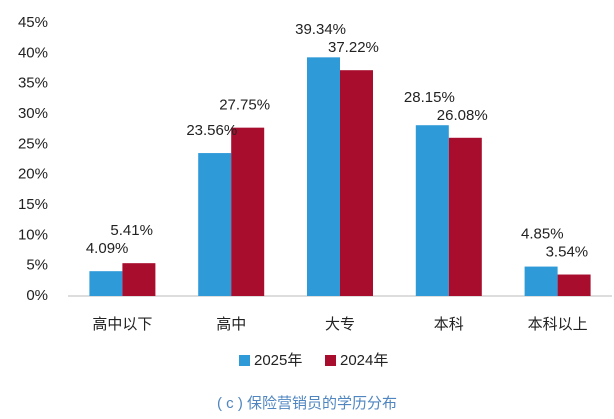 Image resolution: width=614 pixels, height=419 pixels. I want to click on y-tick-label: 0%, so click(37, 295).